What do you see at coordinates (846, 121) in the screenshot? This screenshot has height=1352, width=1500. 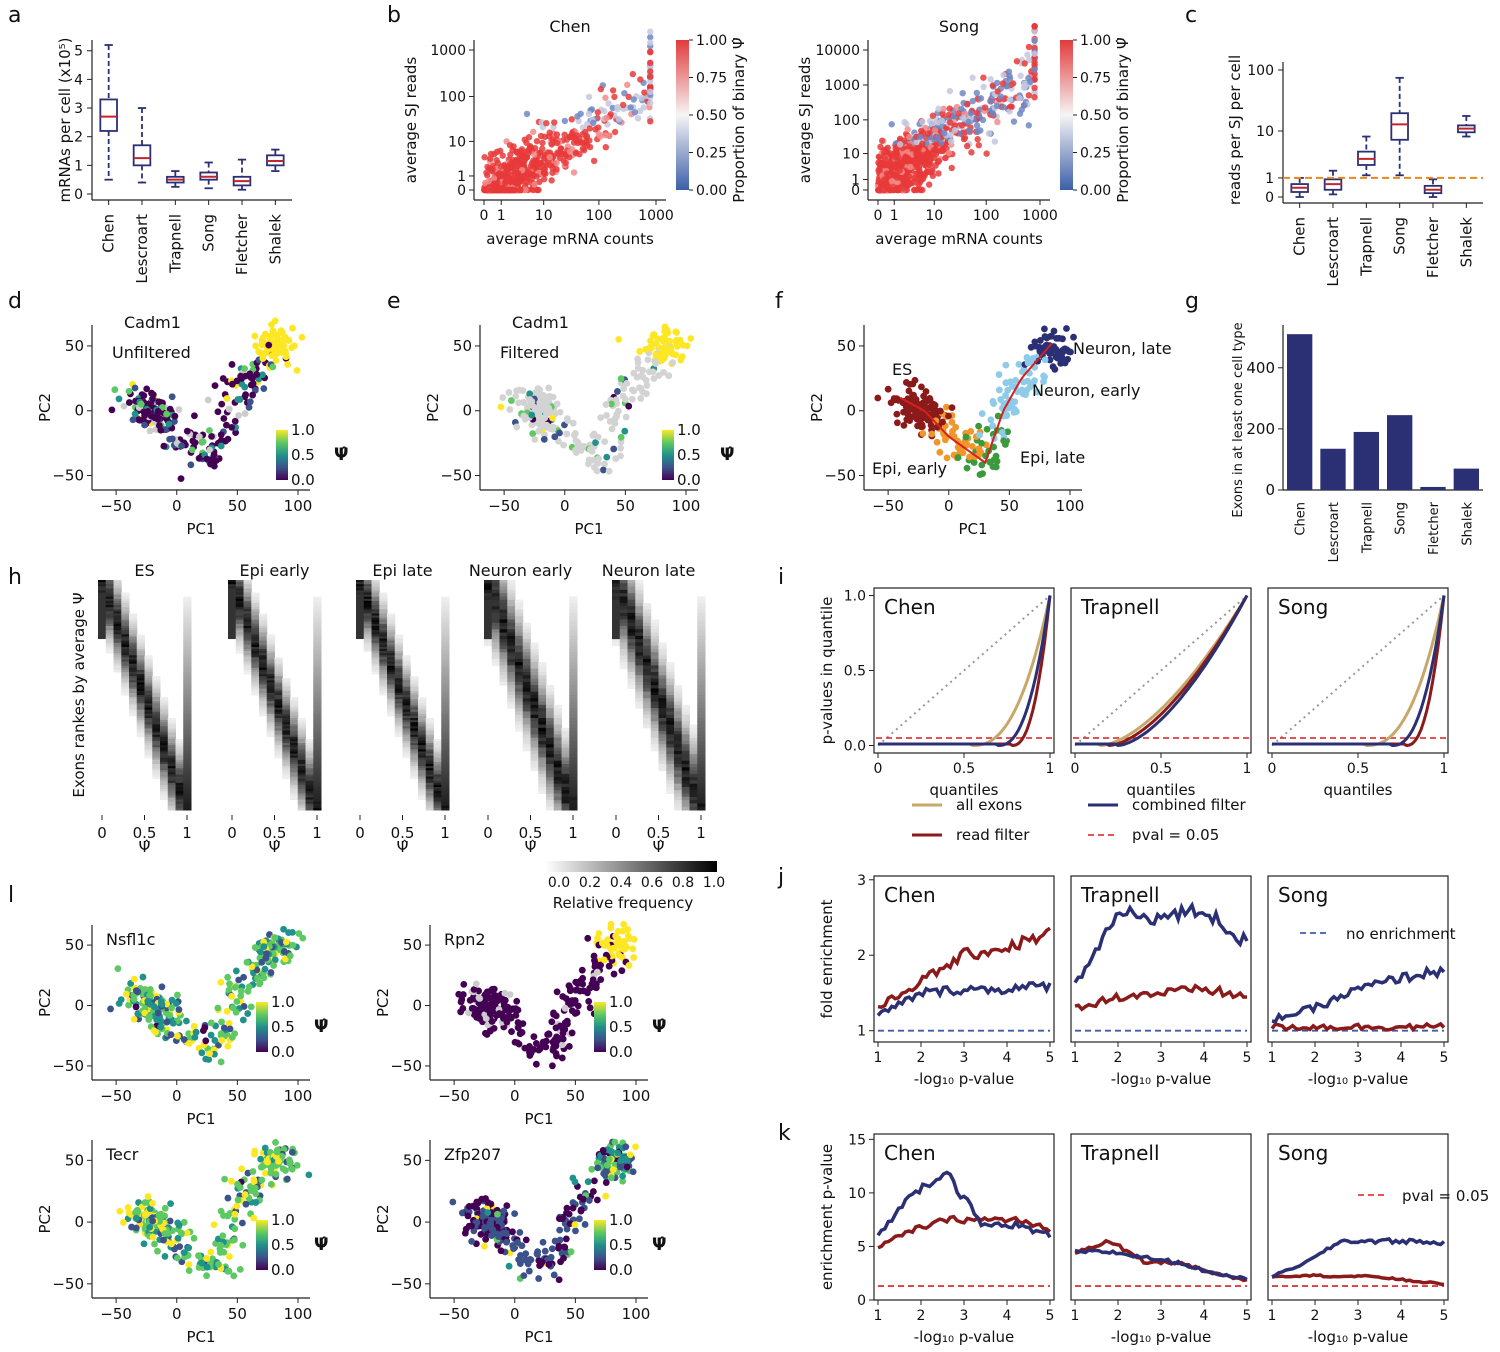 I see `y-tick-label: 100` at bounding box center [846, 121].